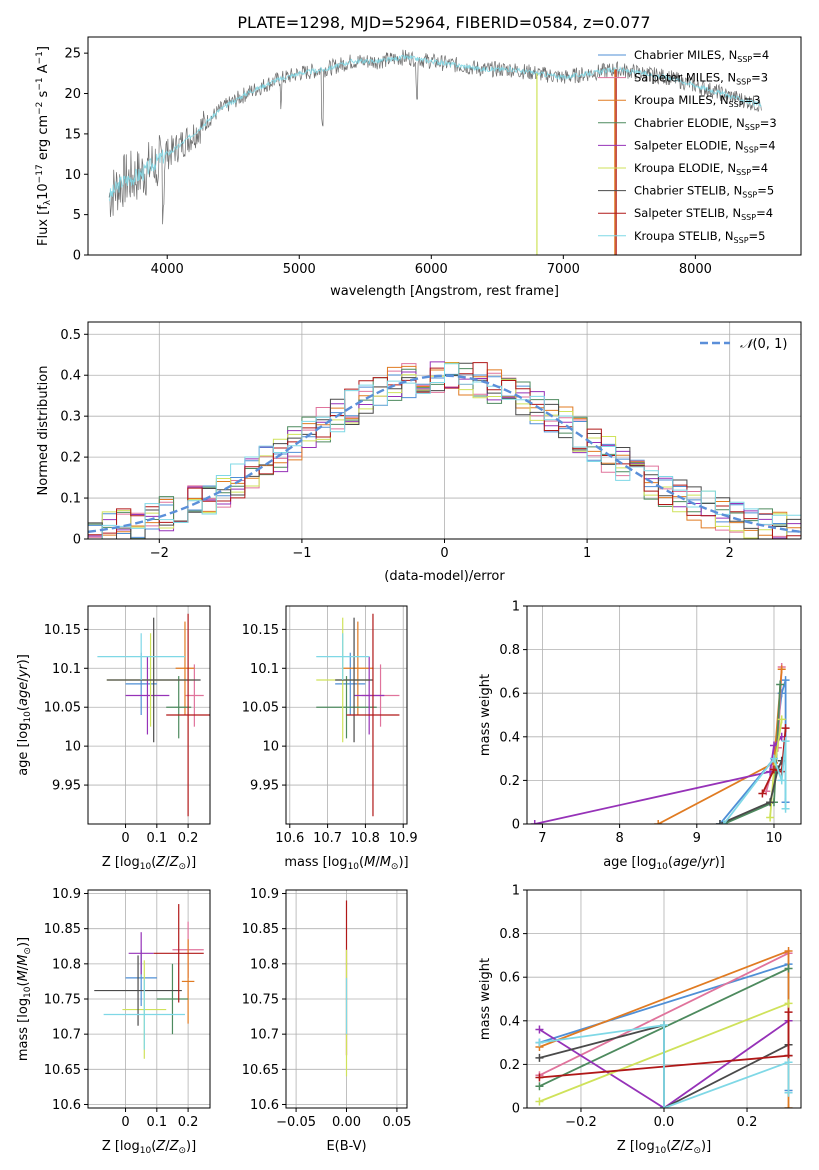 The width and height of the screenshot is (819, 1170). I want to click on residuals-ytick-label: 0.5, so click(70, 335).